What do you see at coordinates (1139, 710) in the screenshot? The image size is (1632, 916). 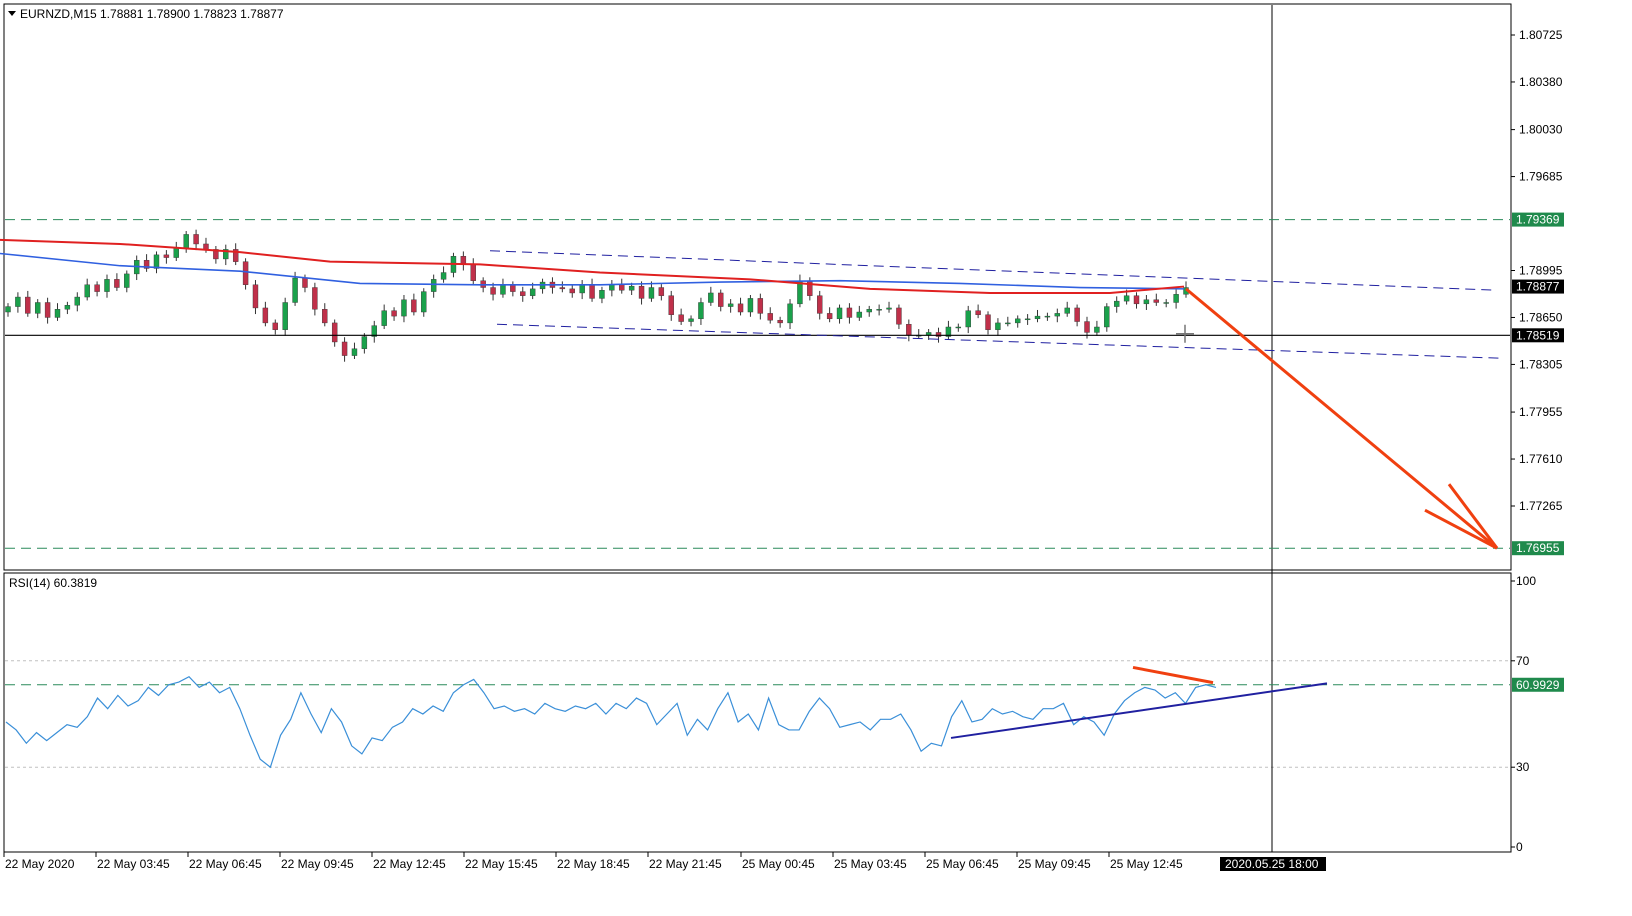 I see `rsi-trendline-blue` at bounding box center [1139, 710].